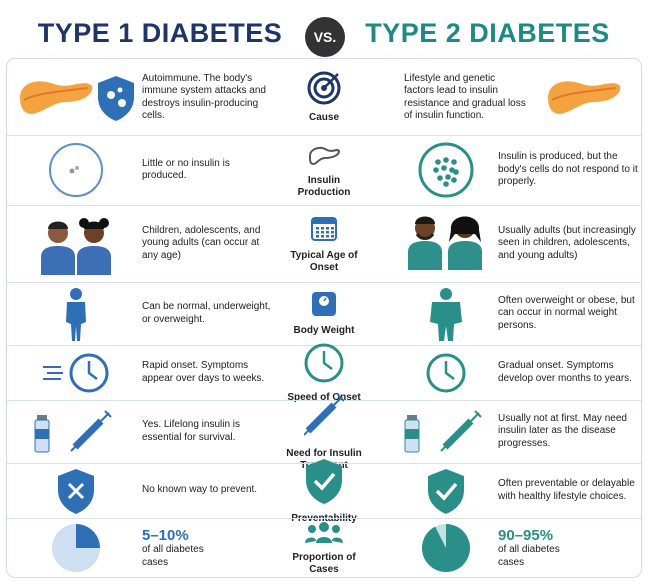  What do you see at coordinates (324, 261) in the screenshot?
I see `criterion-label: Typical Age of Onset` at bounding box center [324, 261].